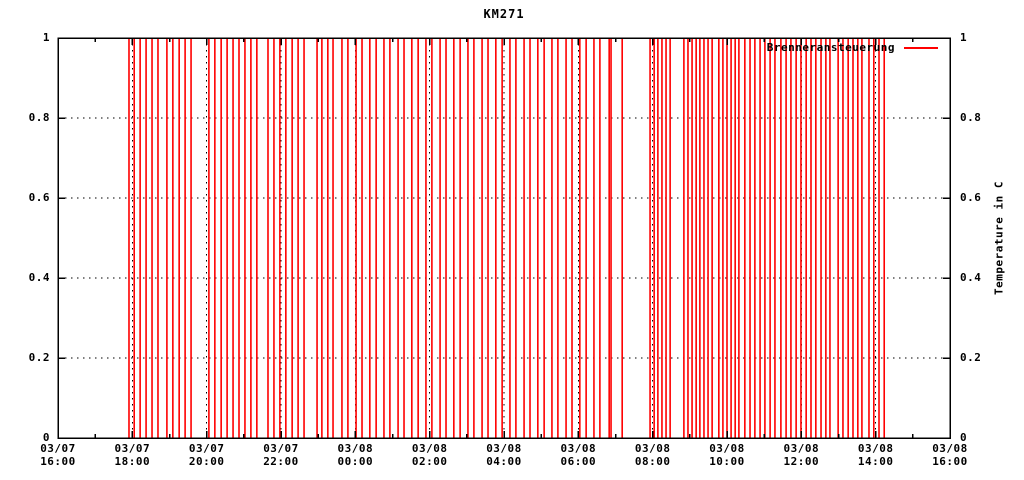  I want to click on legend-label: Brenneransteuerung, so click(830, 47).